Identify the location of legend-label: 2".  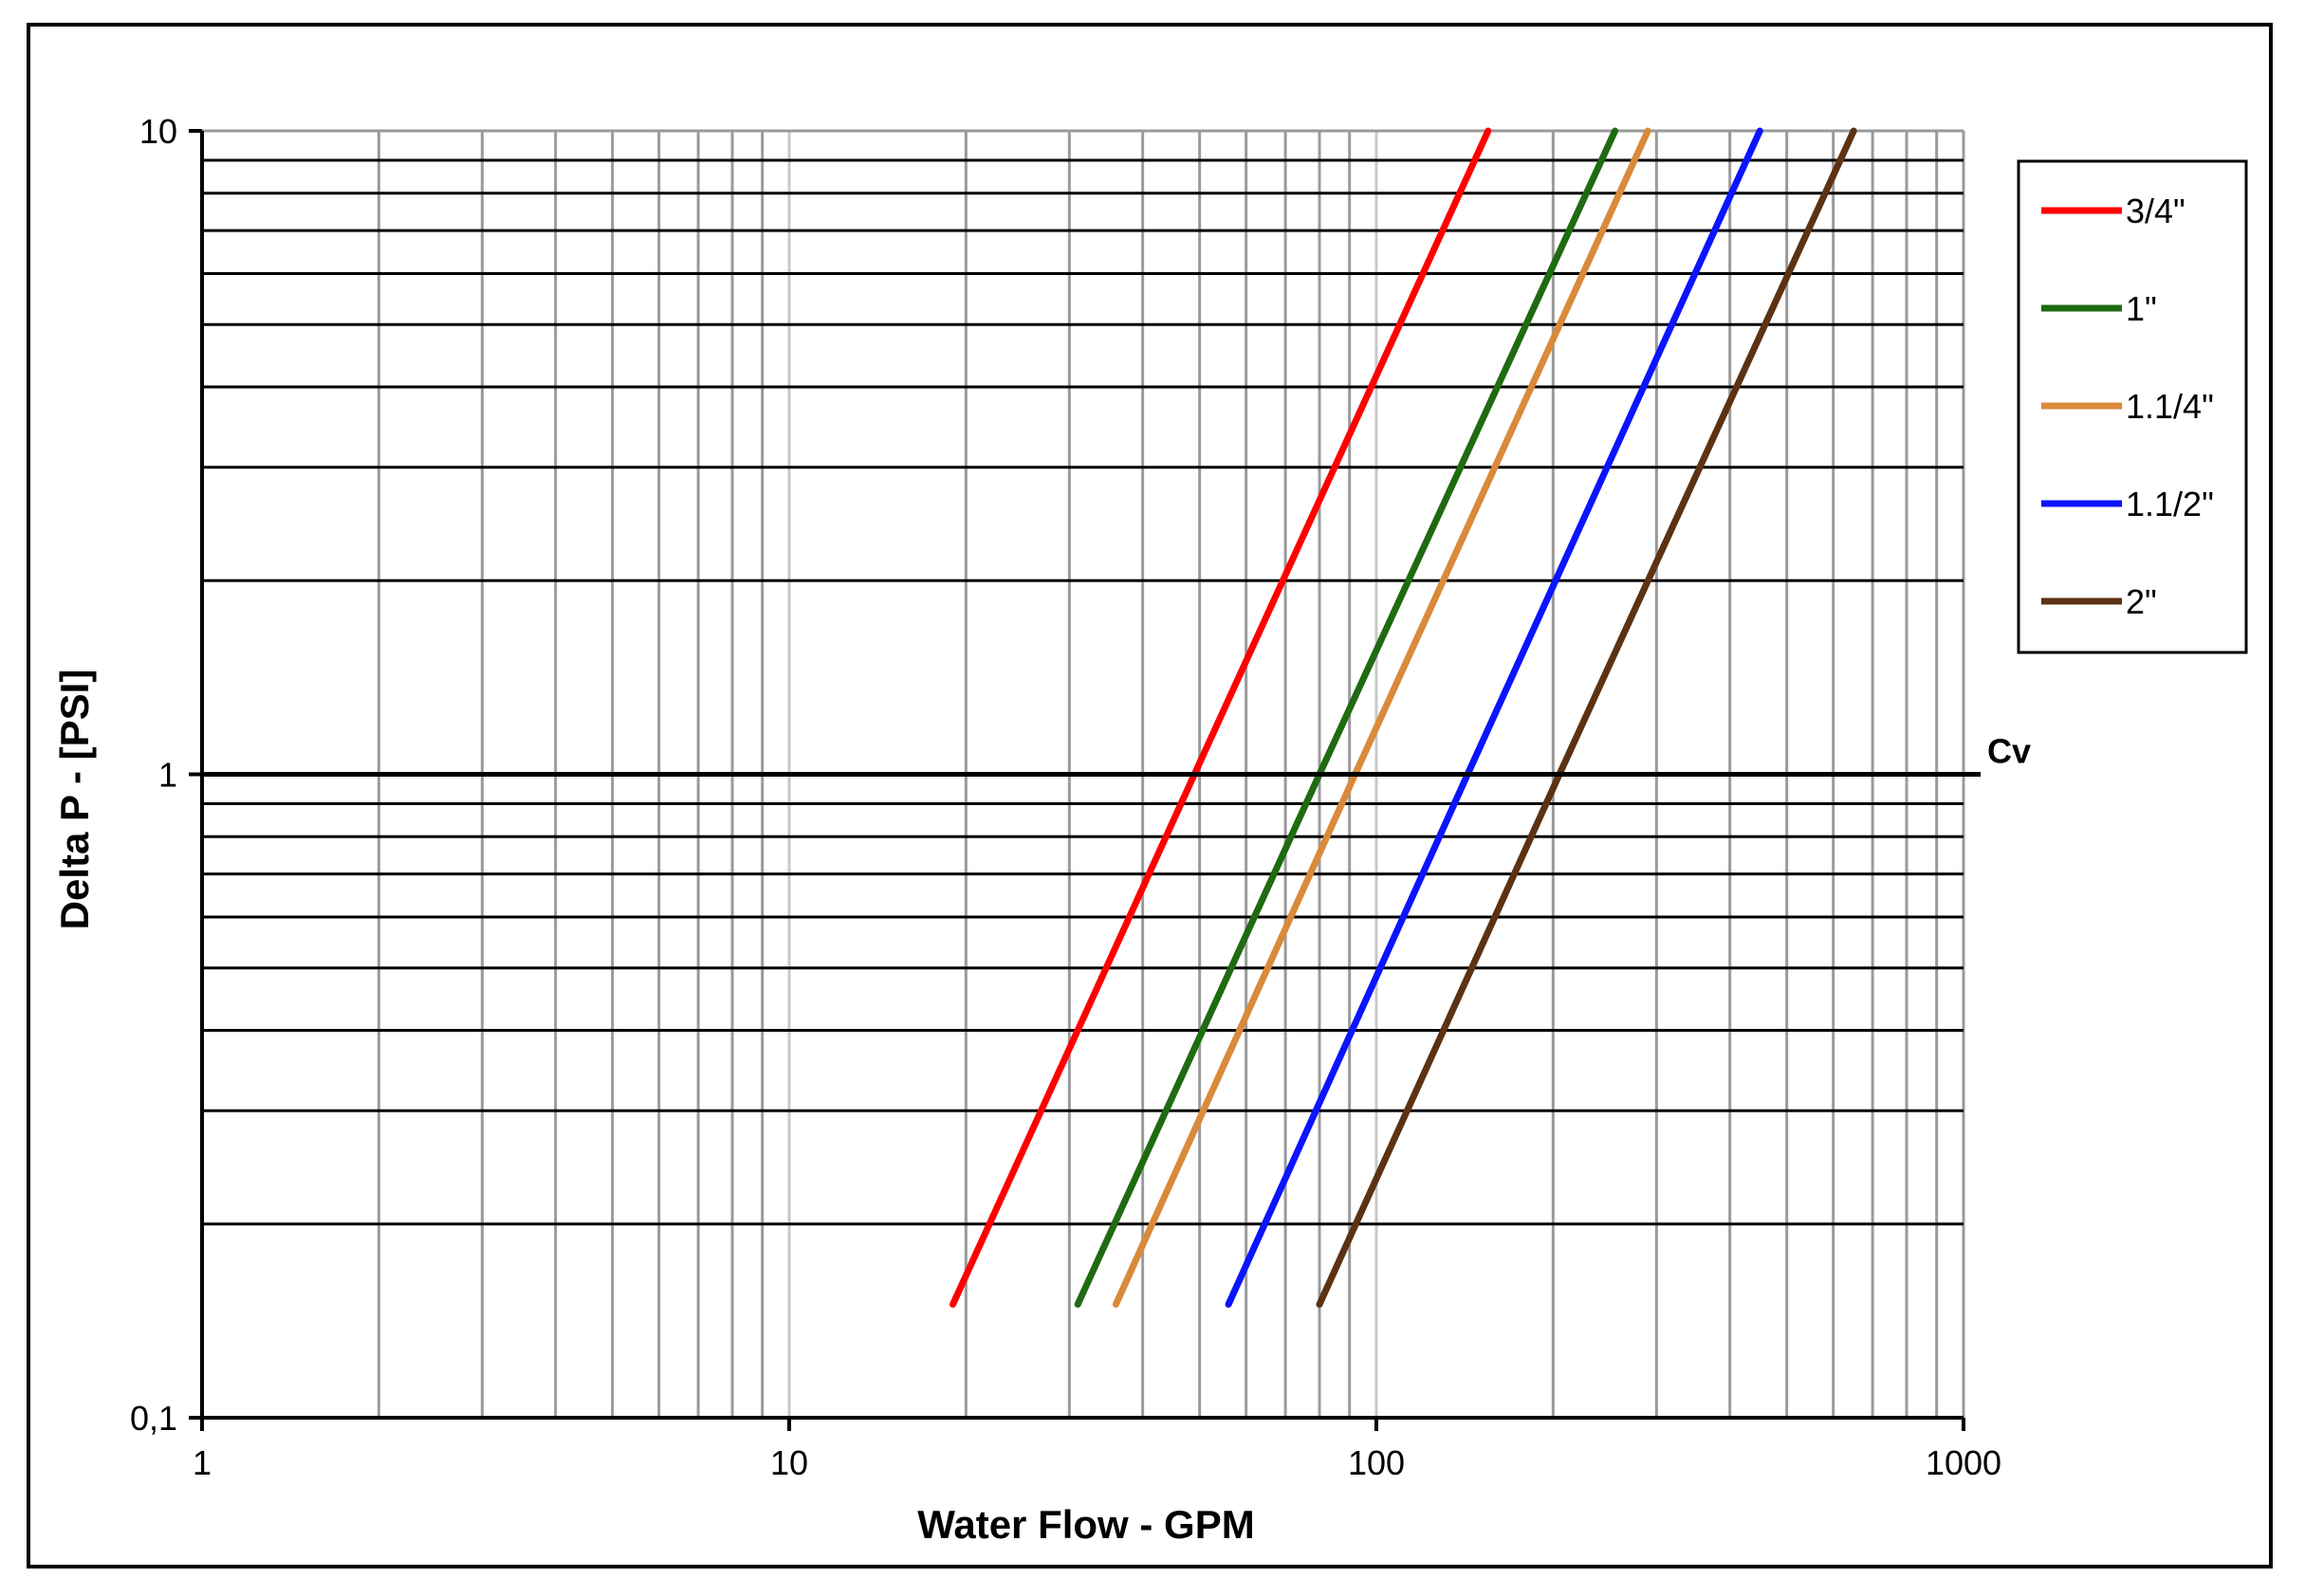
(2141, 601).